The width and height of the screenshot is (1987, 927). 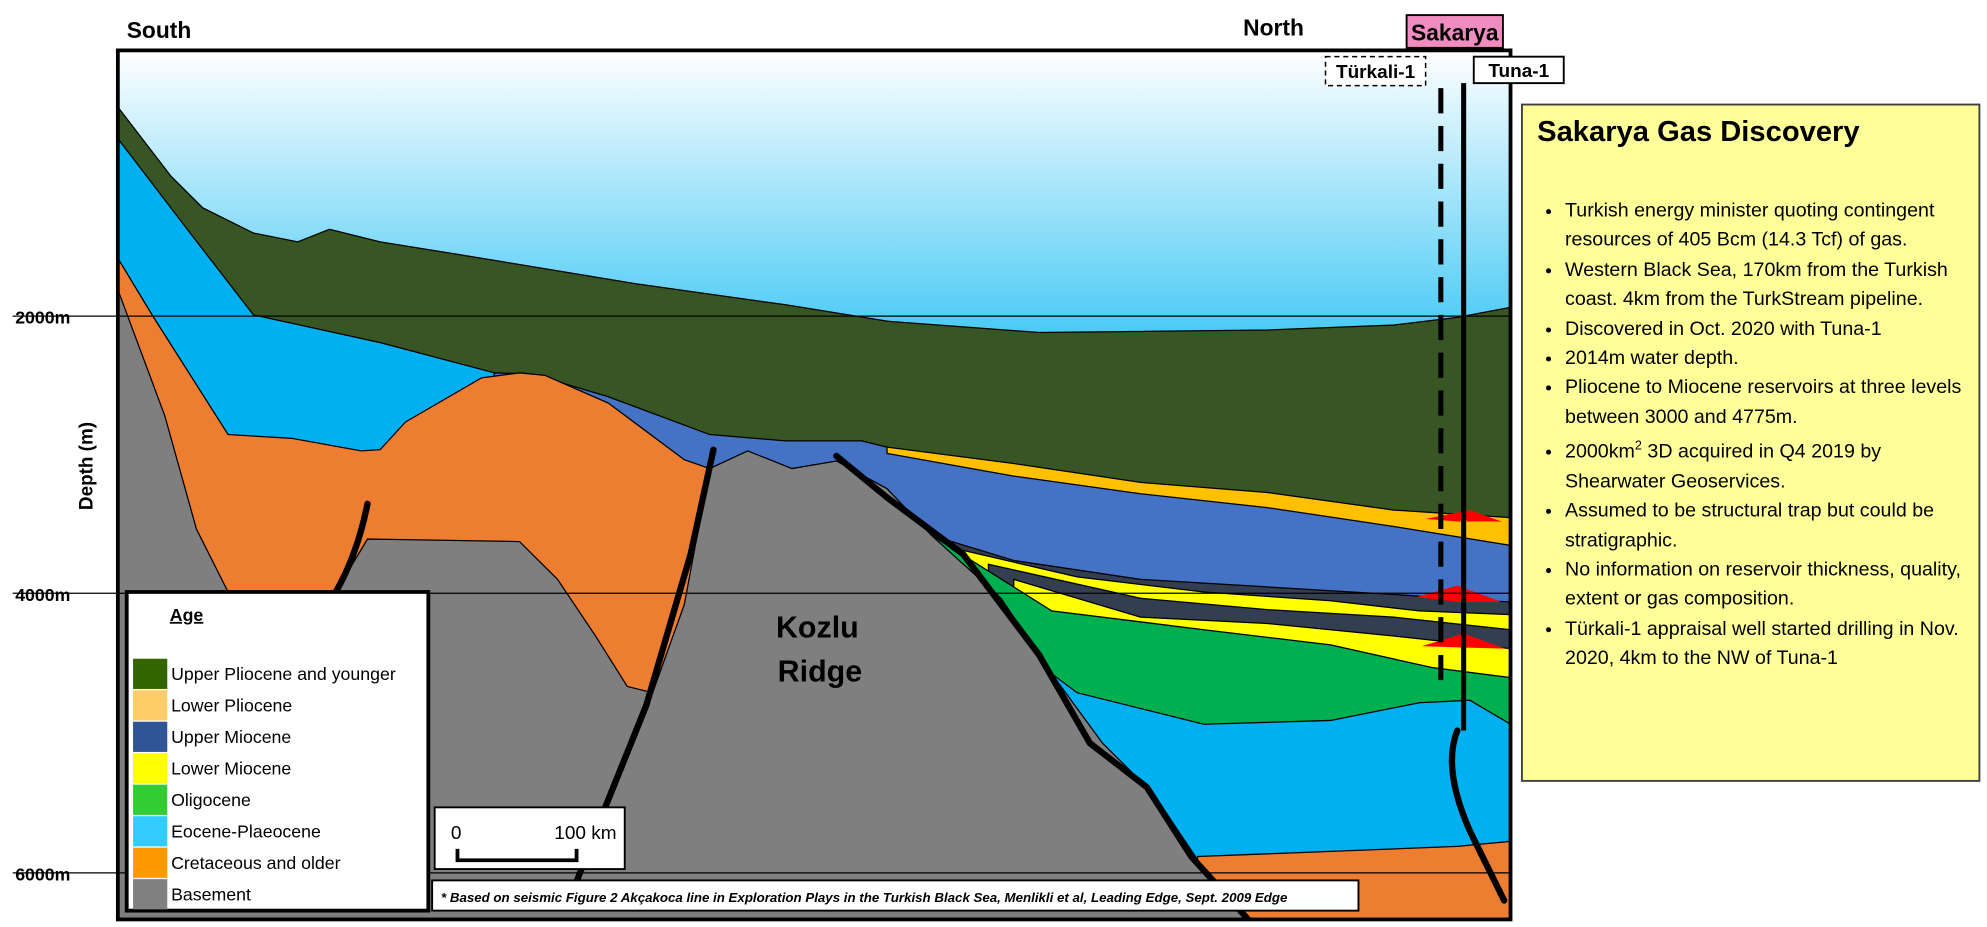 What do you see at coordinates (1698, 131) in the screenshot?
I see `info-title: Sakarya Gas Discovery` at bounding box center [1698, 131].